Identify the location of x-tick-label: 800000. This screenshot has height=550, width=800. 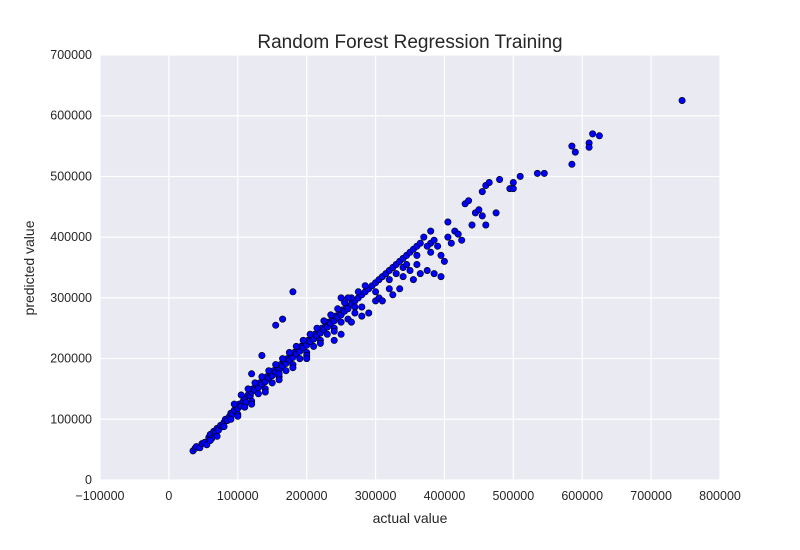
(720, 496).